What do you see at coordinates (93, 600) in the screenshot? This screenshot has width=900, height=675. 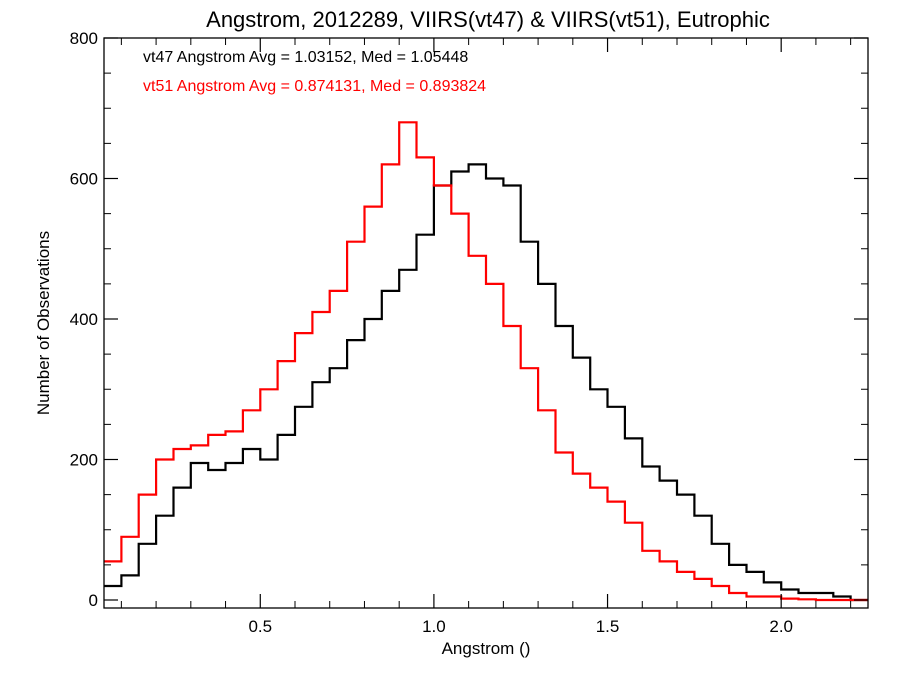 I see `y-tick-label: 0` at bounding box center [93, 600].